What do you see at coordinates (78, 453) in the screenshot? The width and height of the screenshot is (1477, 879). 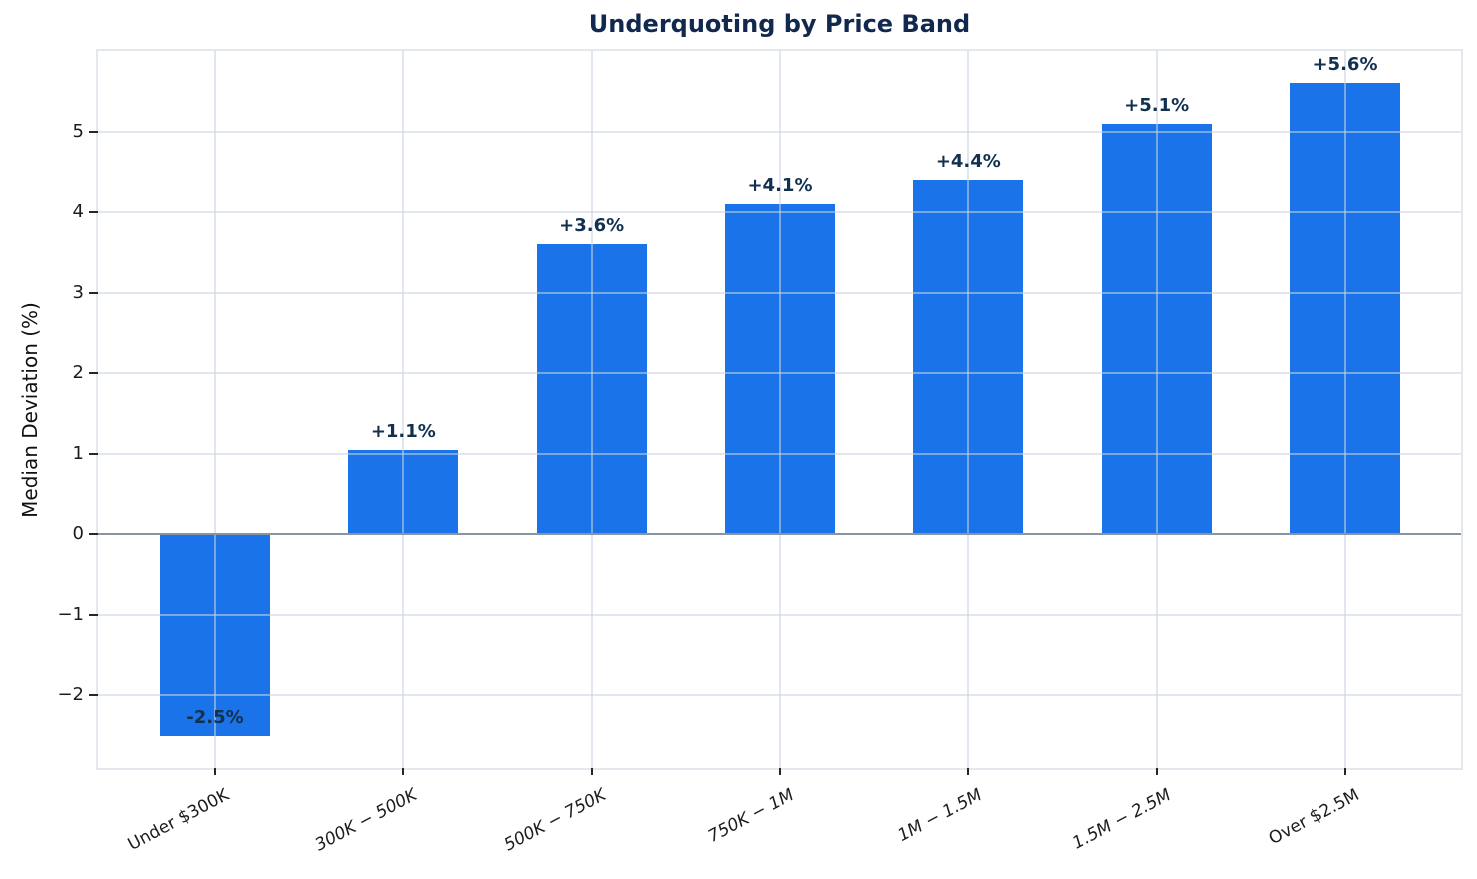 I see `y-tick-label: 1` at bounding box center [78, 453].